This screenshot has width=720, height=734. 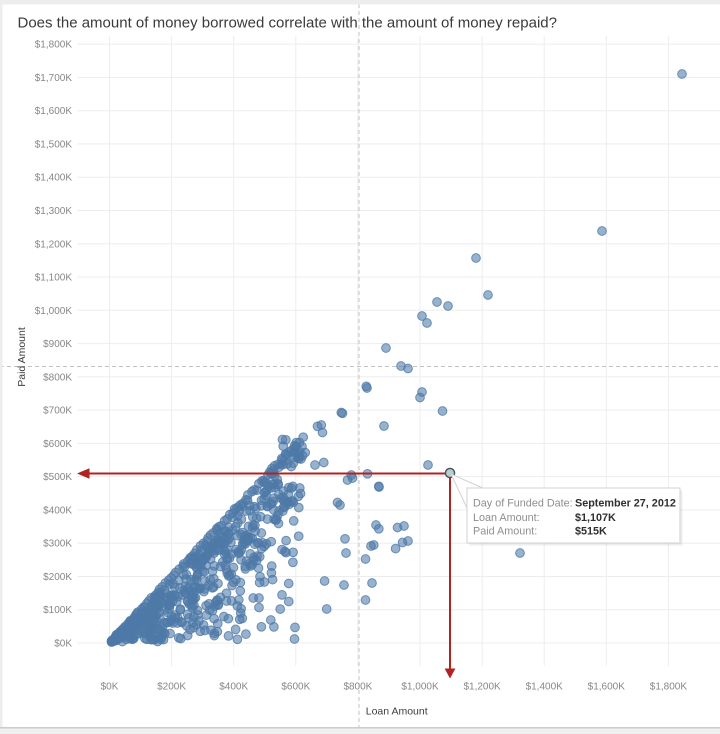 What do you see at coordinates (625, 504) in the screenshot?
I see `svg-text: September 27, 2012` at bounding box center [625, 504].